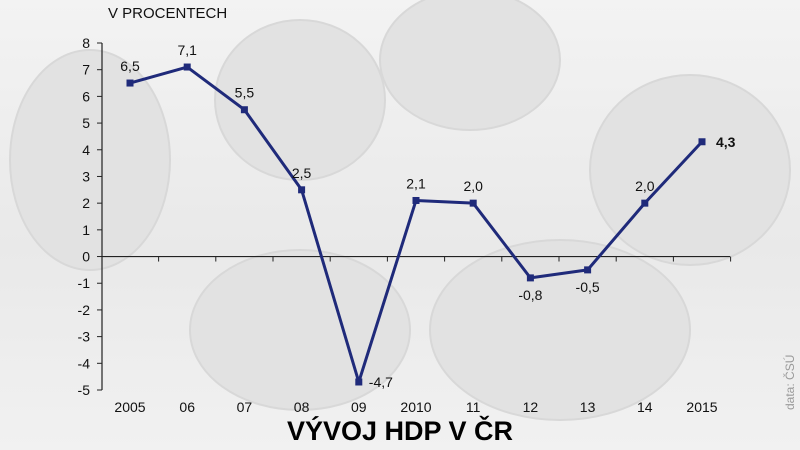 The height and width of the screenshot is (450, 800). I want to click on y-tick-label: -1, so click(84, 283).